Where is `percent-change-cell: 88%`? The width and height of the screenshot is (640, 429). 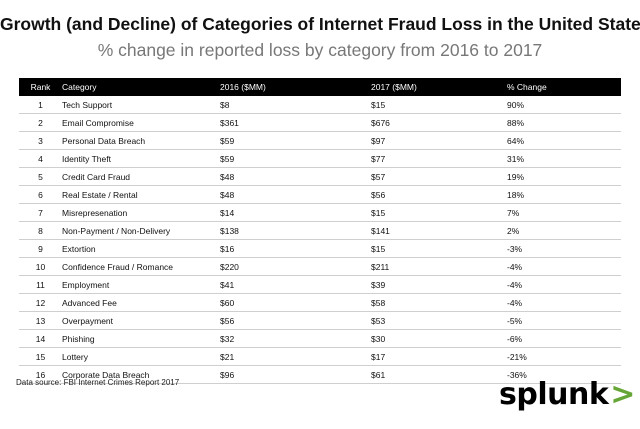
percent-change-cell: 88% is located at coordinates (564, 122).